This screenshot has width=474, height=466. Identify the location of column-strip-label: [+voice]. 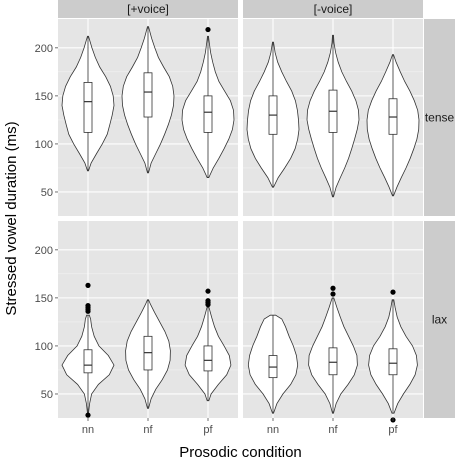
(148, 9).